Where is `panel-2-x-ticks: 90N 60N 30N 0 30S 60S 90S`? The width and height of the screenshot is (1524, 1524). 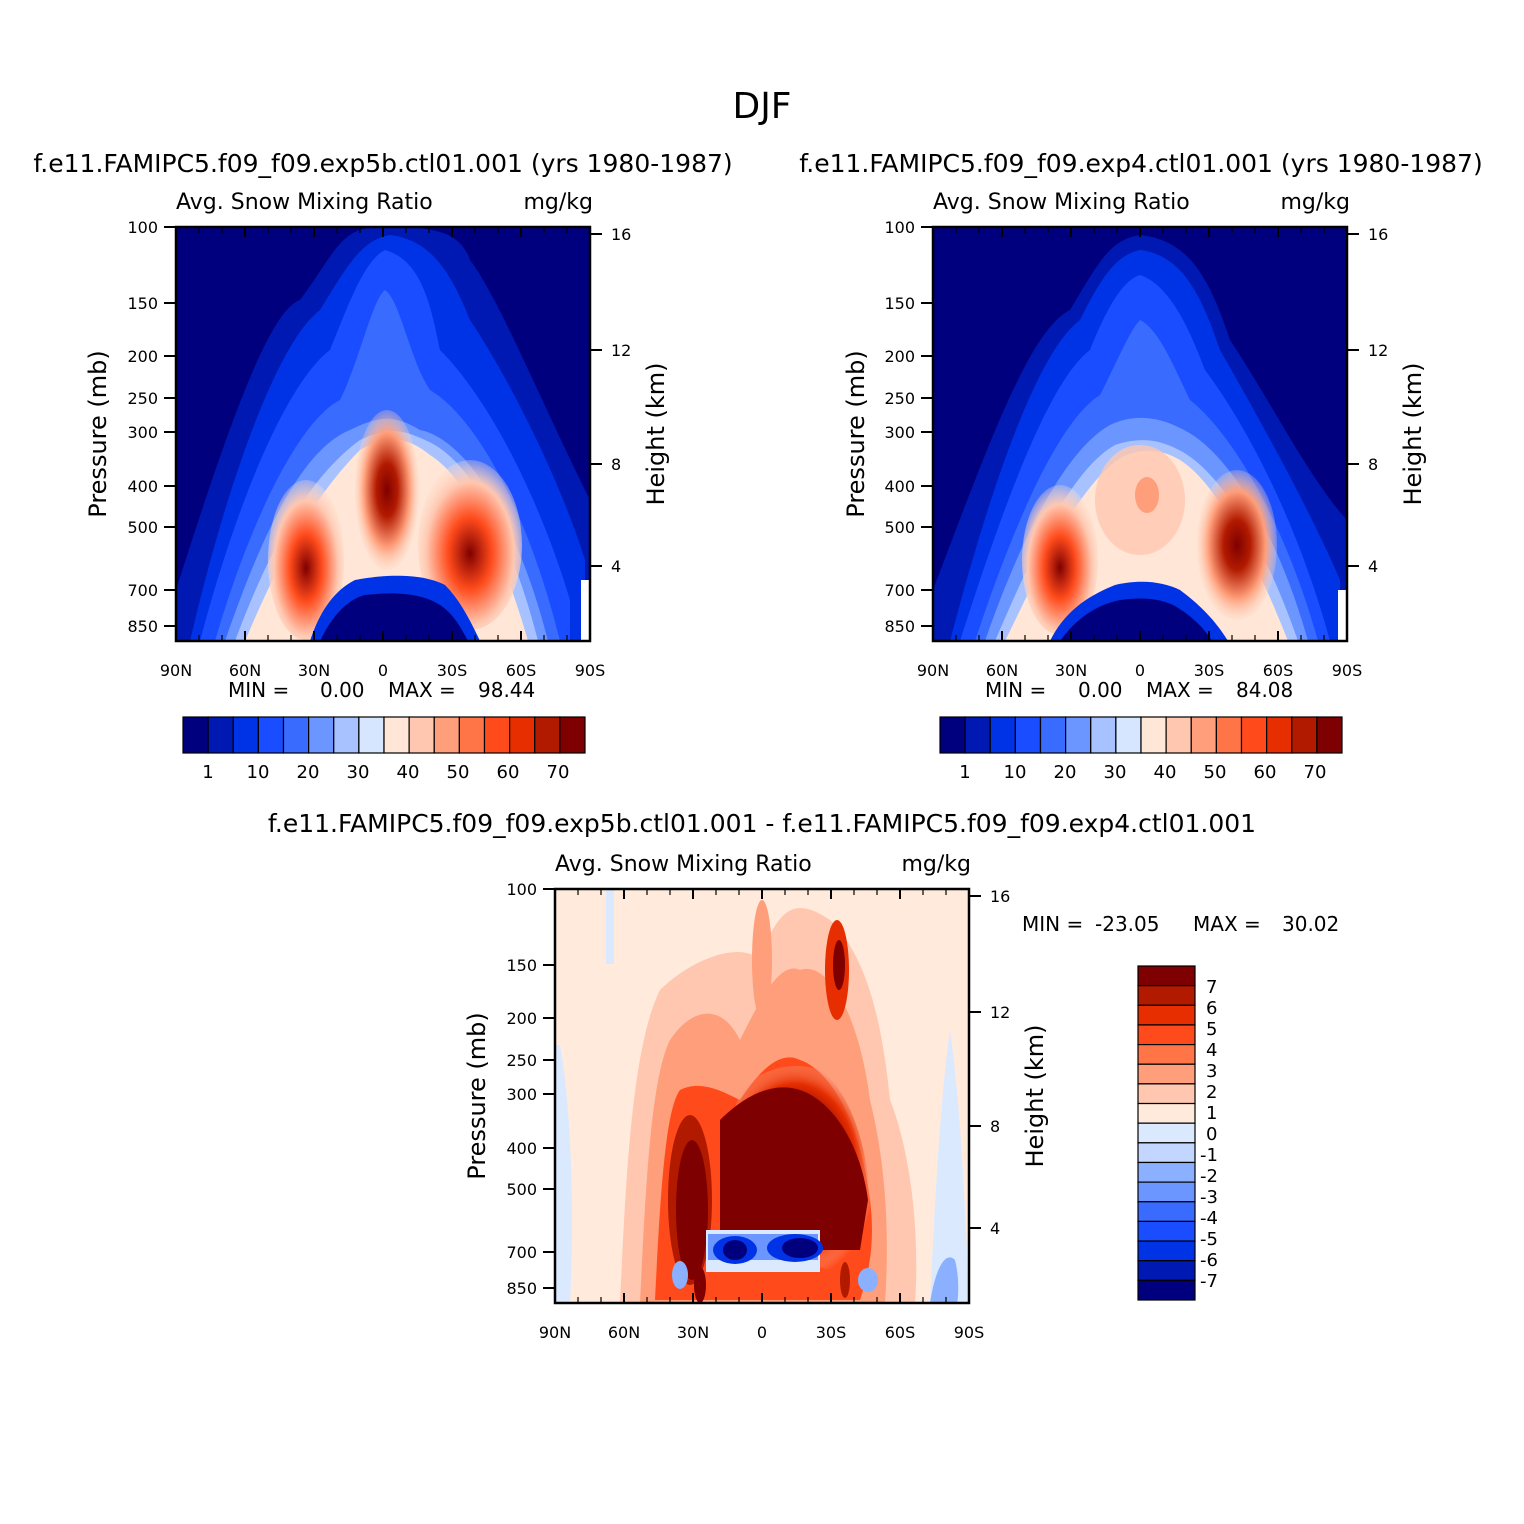 panel-2-x-ticks: 90N 60N 30N 0 30S 60S 90S is located at coordinates (1139, 670).